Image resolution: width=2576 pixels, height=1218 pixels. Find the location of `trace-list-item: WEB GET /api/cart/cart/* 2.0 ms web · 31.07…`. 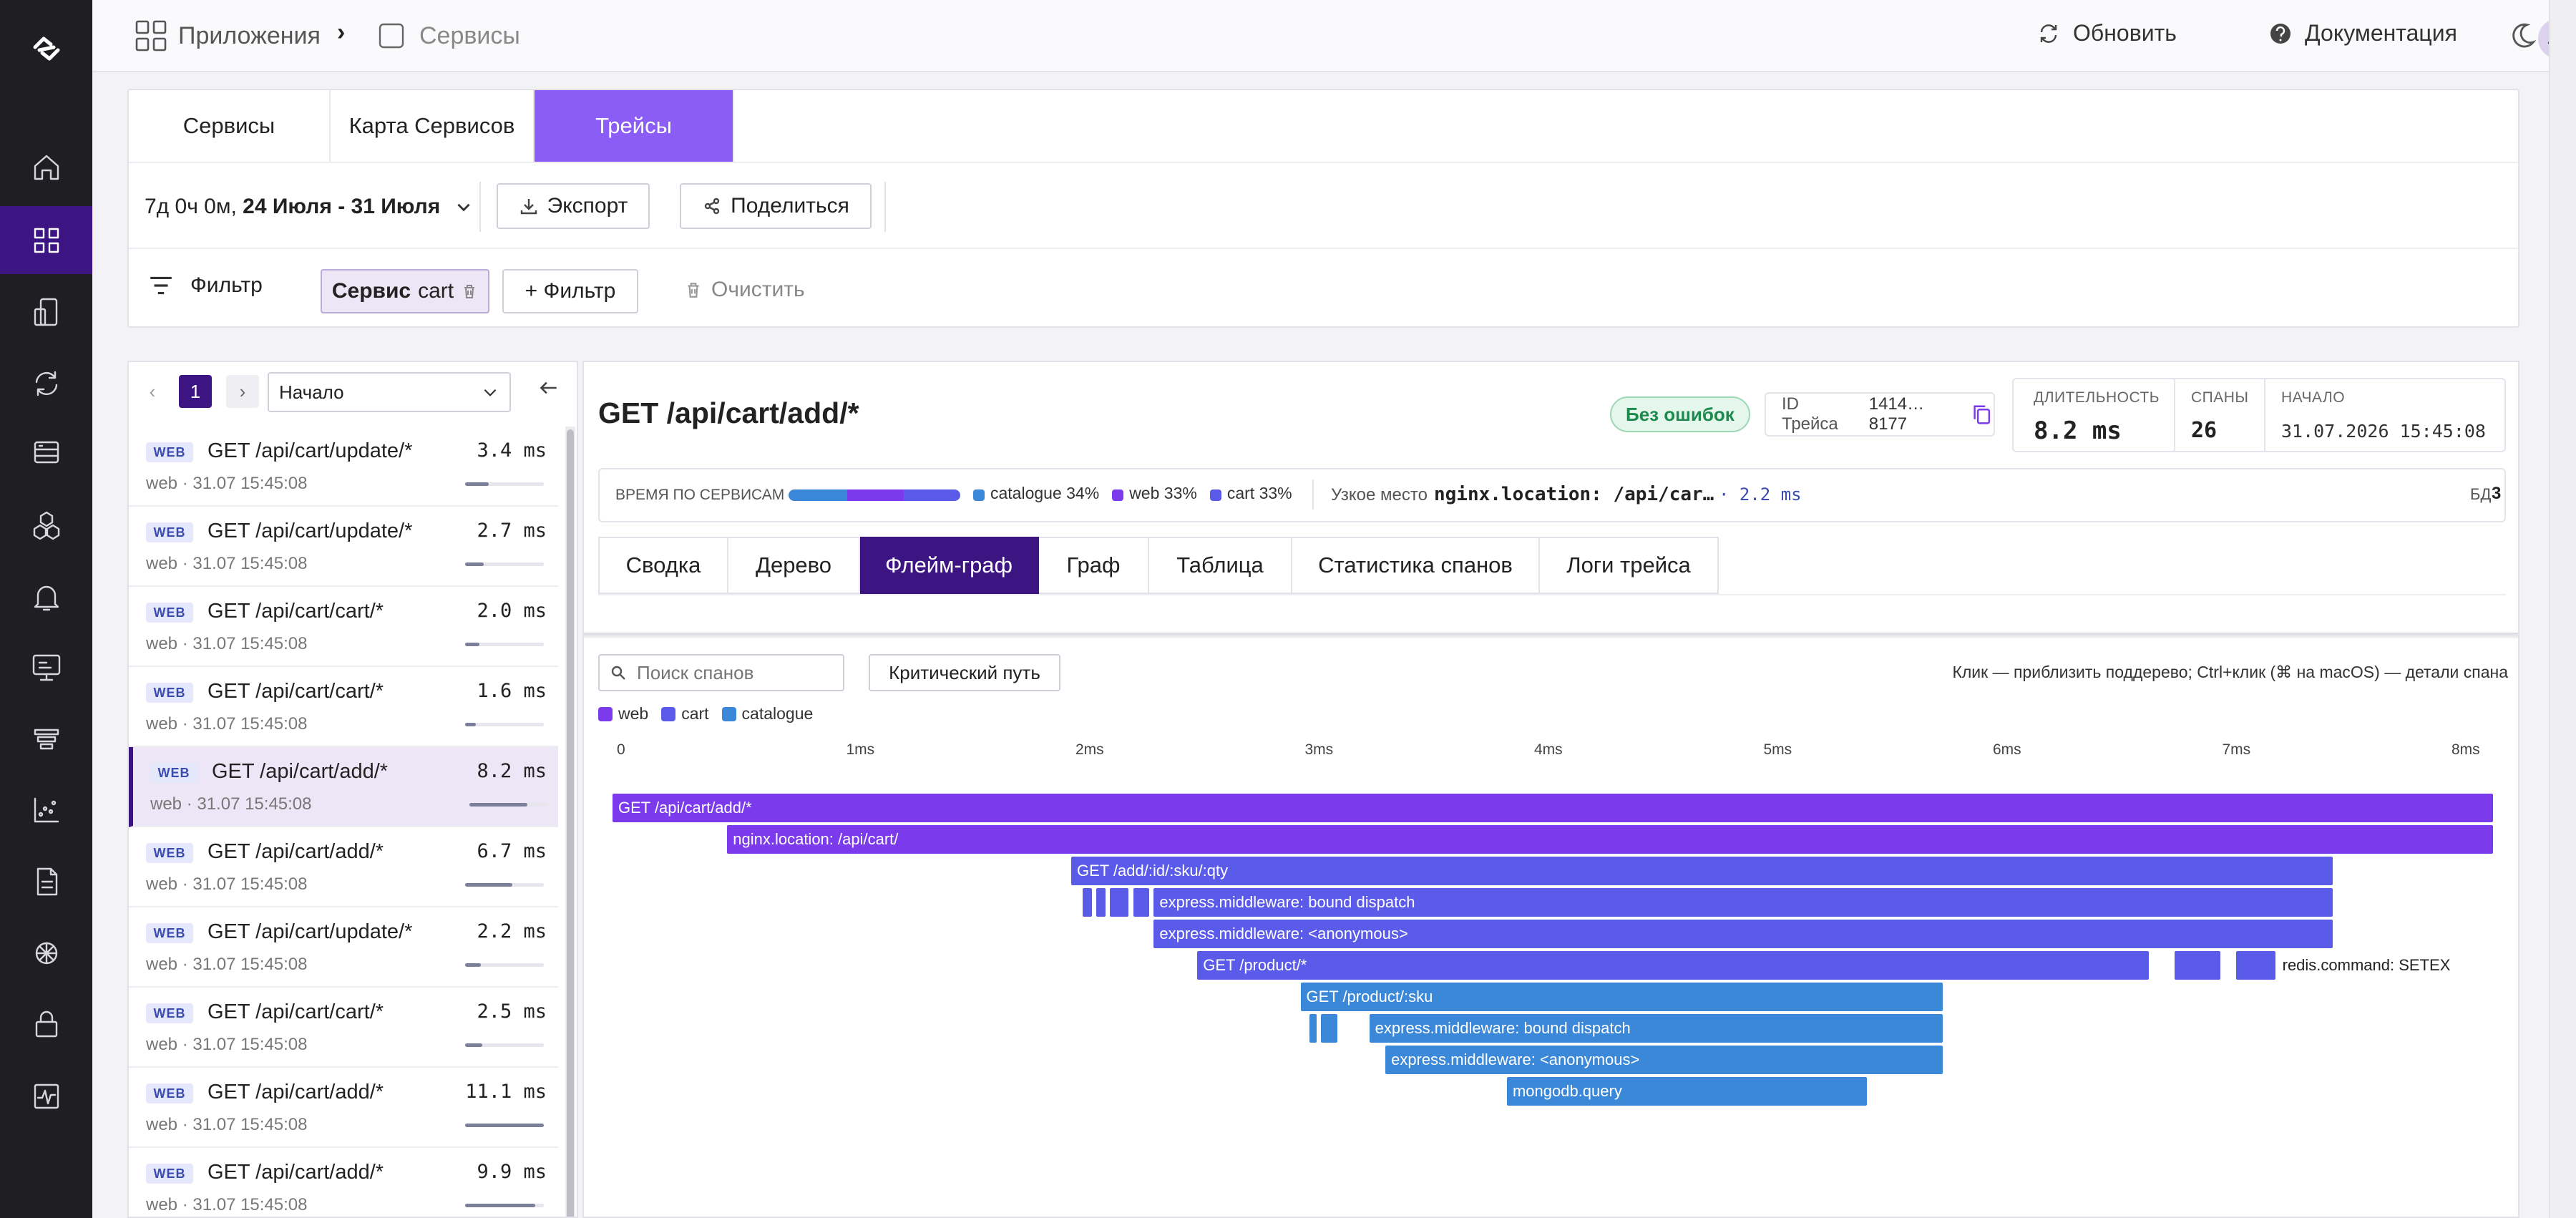

trace-list-item: WEB GET /api/cart/cart/* 2.0 ms web · 31.07… is located at coordinates (343, 627).